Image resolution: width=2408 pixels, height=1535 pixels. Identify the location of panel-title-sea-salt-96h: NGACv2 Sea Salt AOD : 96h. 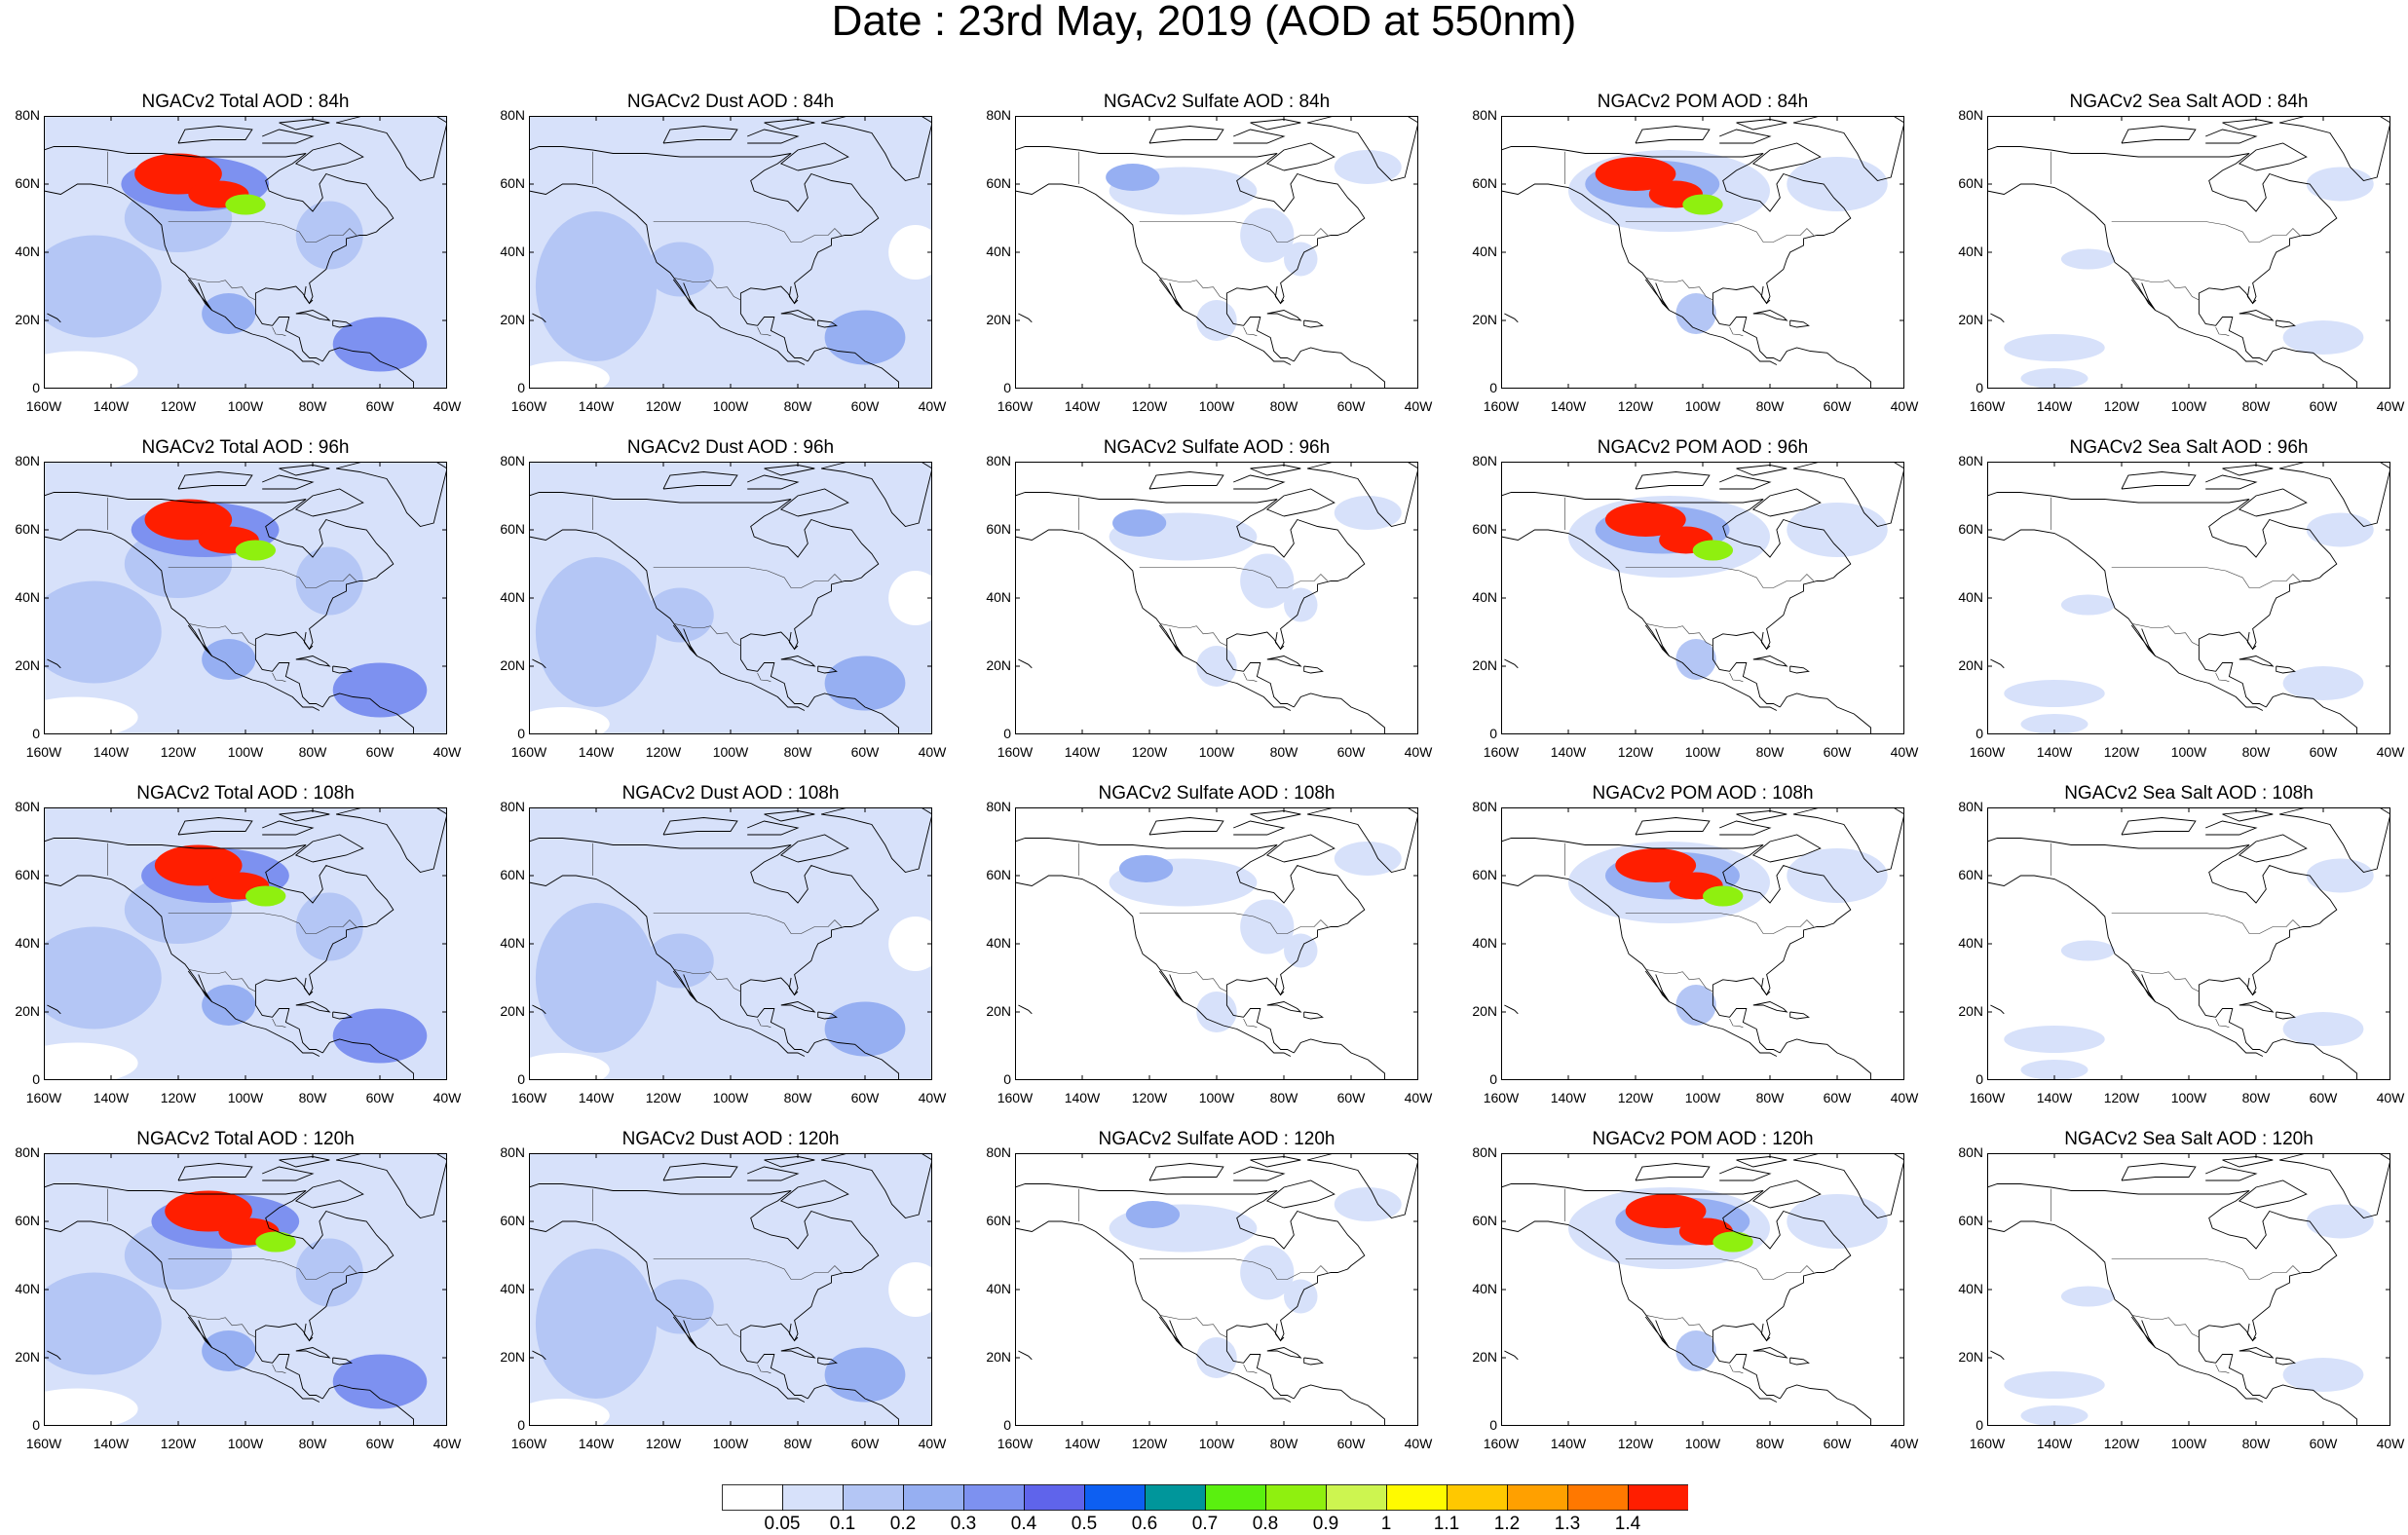
(2189, 448).